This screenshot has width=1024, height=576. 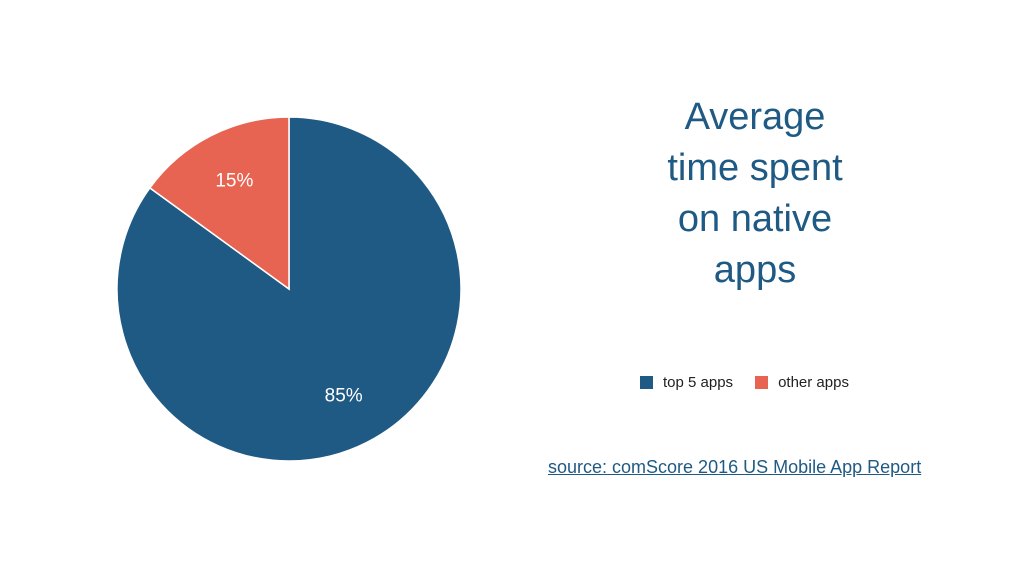 I want to click on legend-item-top-5-apps: top 5 apps, so click(x=686, y=382).